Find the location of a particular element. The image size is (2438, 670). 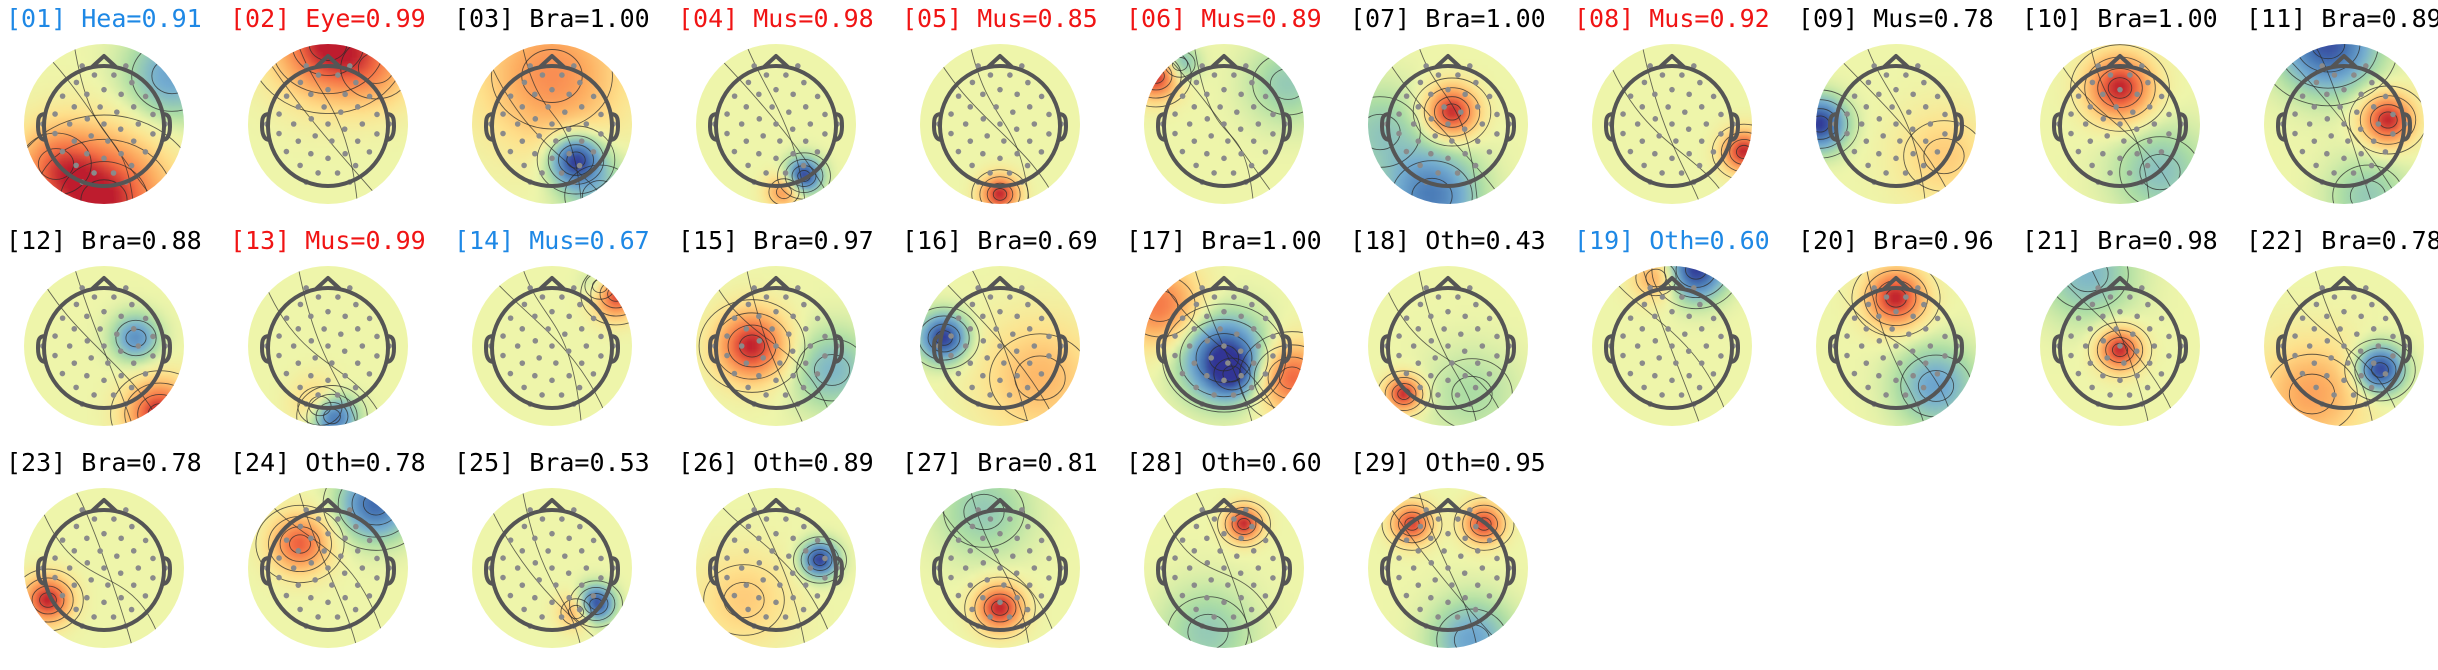

component-label: [16] Bra=0.69 is located at coordinates (1000, 241).